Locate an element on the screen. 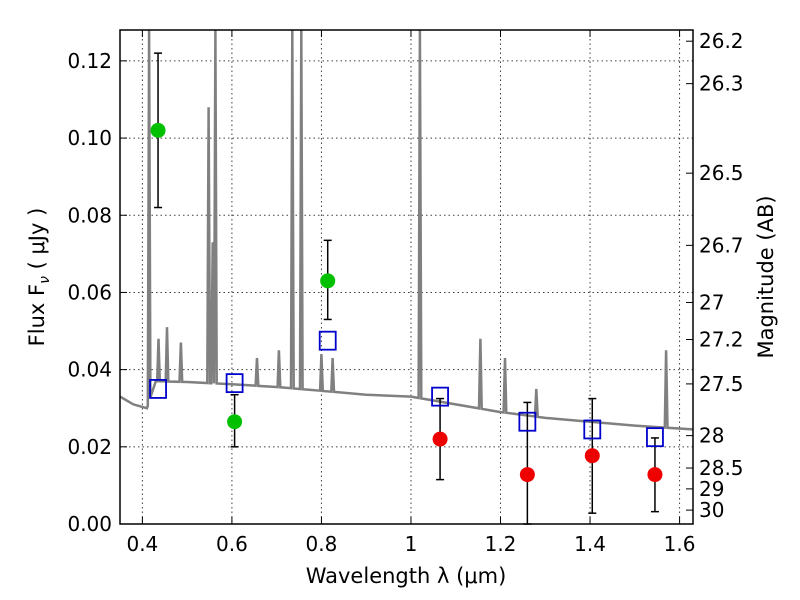 The width and height of the screenshot is (800, 600). y-tick-label: 0.02 is located at coordinates (89, 447).